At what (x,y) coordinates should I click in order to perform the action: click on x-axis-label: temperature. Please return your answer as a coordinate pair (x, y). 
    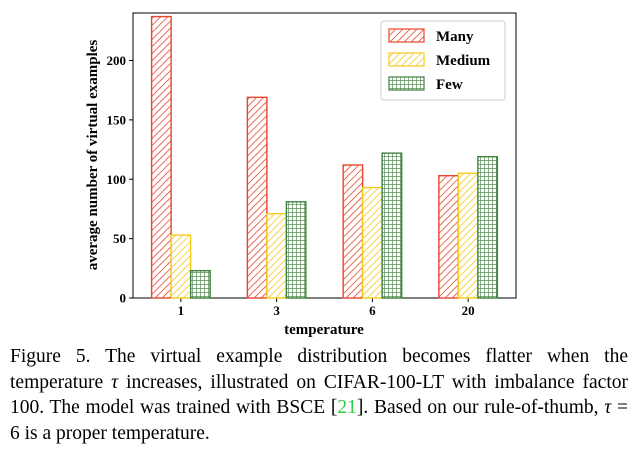
    Looking at the image, I should click on (324, 330).